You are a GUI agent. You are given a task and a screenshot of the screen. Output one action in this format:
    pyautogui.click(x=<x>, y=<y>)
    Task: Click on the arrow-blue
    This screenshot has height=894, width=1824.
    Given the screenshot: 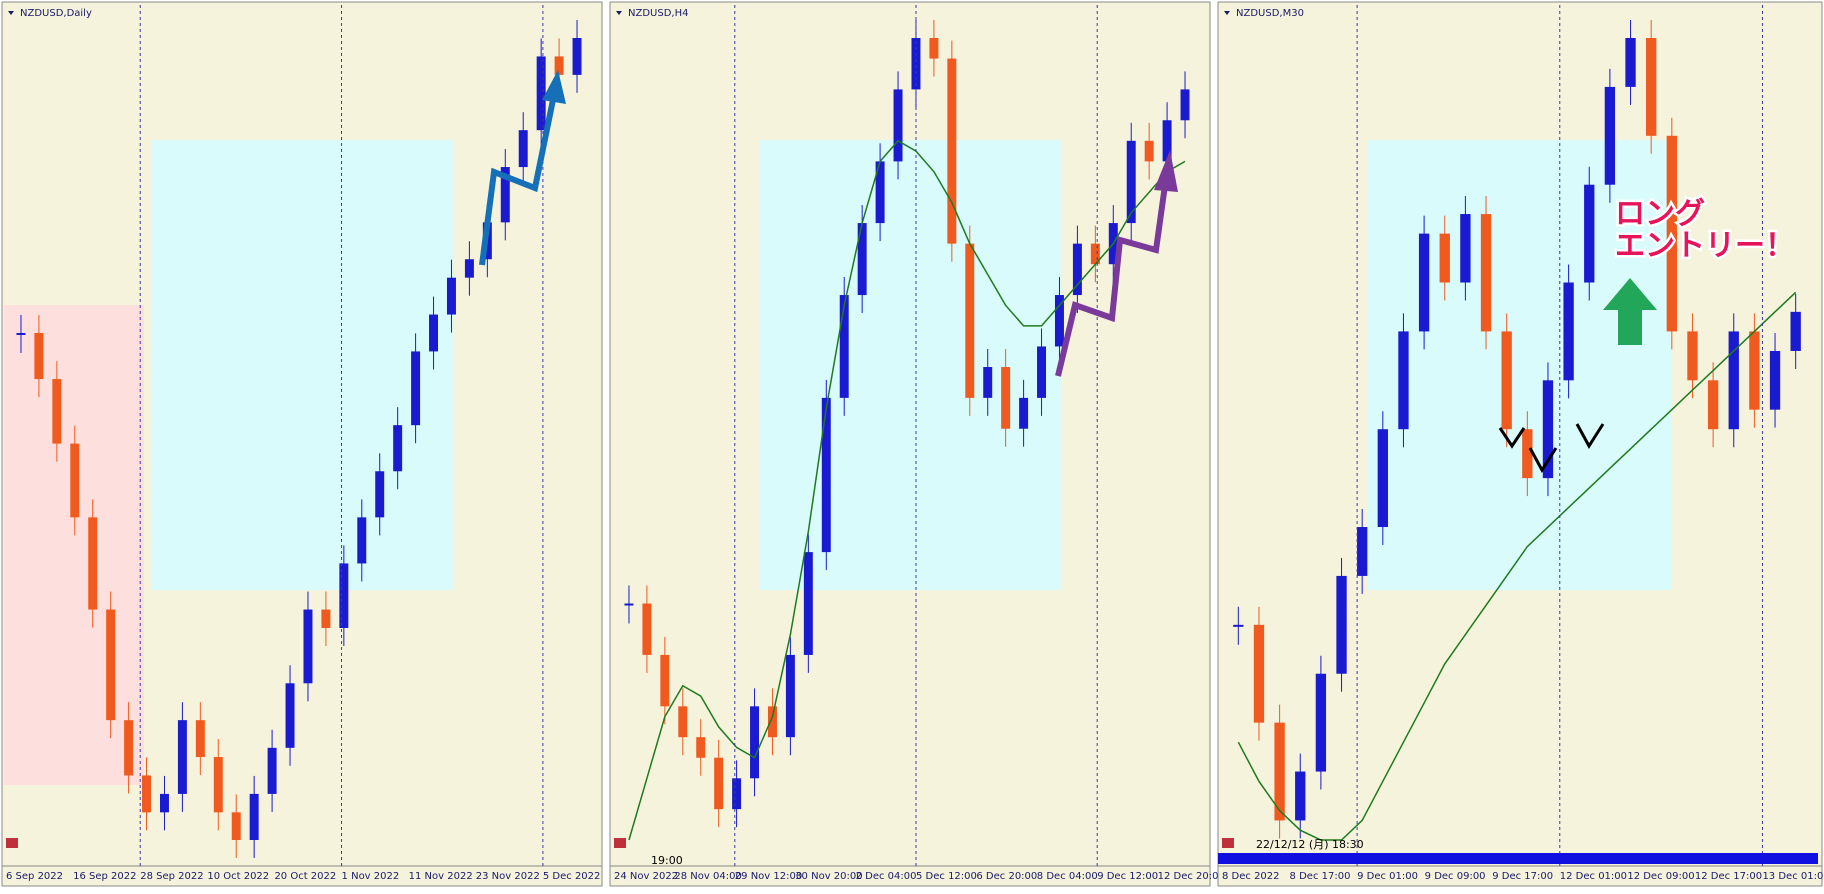 What is the action you would take?
    pyautogui.click(x=519, y=175)
    